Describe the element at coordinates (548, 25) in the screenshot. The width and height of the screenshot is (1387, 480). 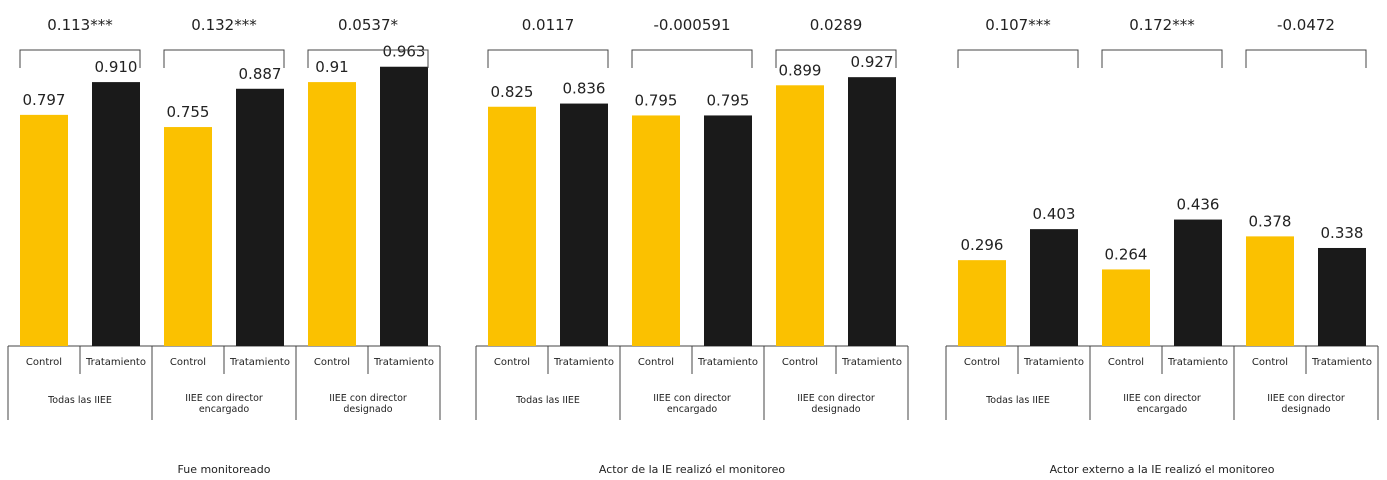
I see `difference-label: 0.0117` at that location.